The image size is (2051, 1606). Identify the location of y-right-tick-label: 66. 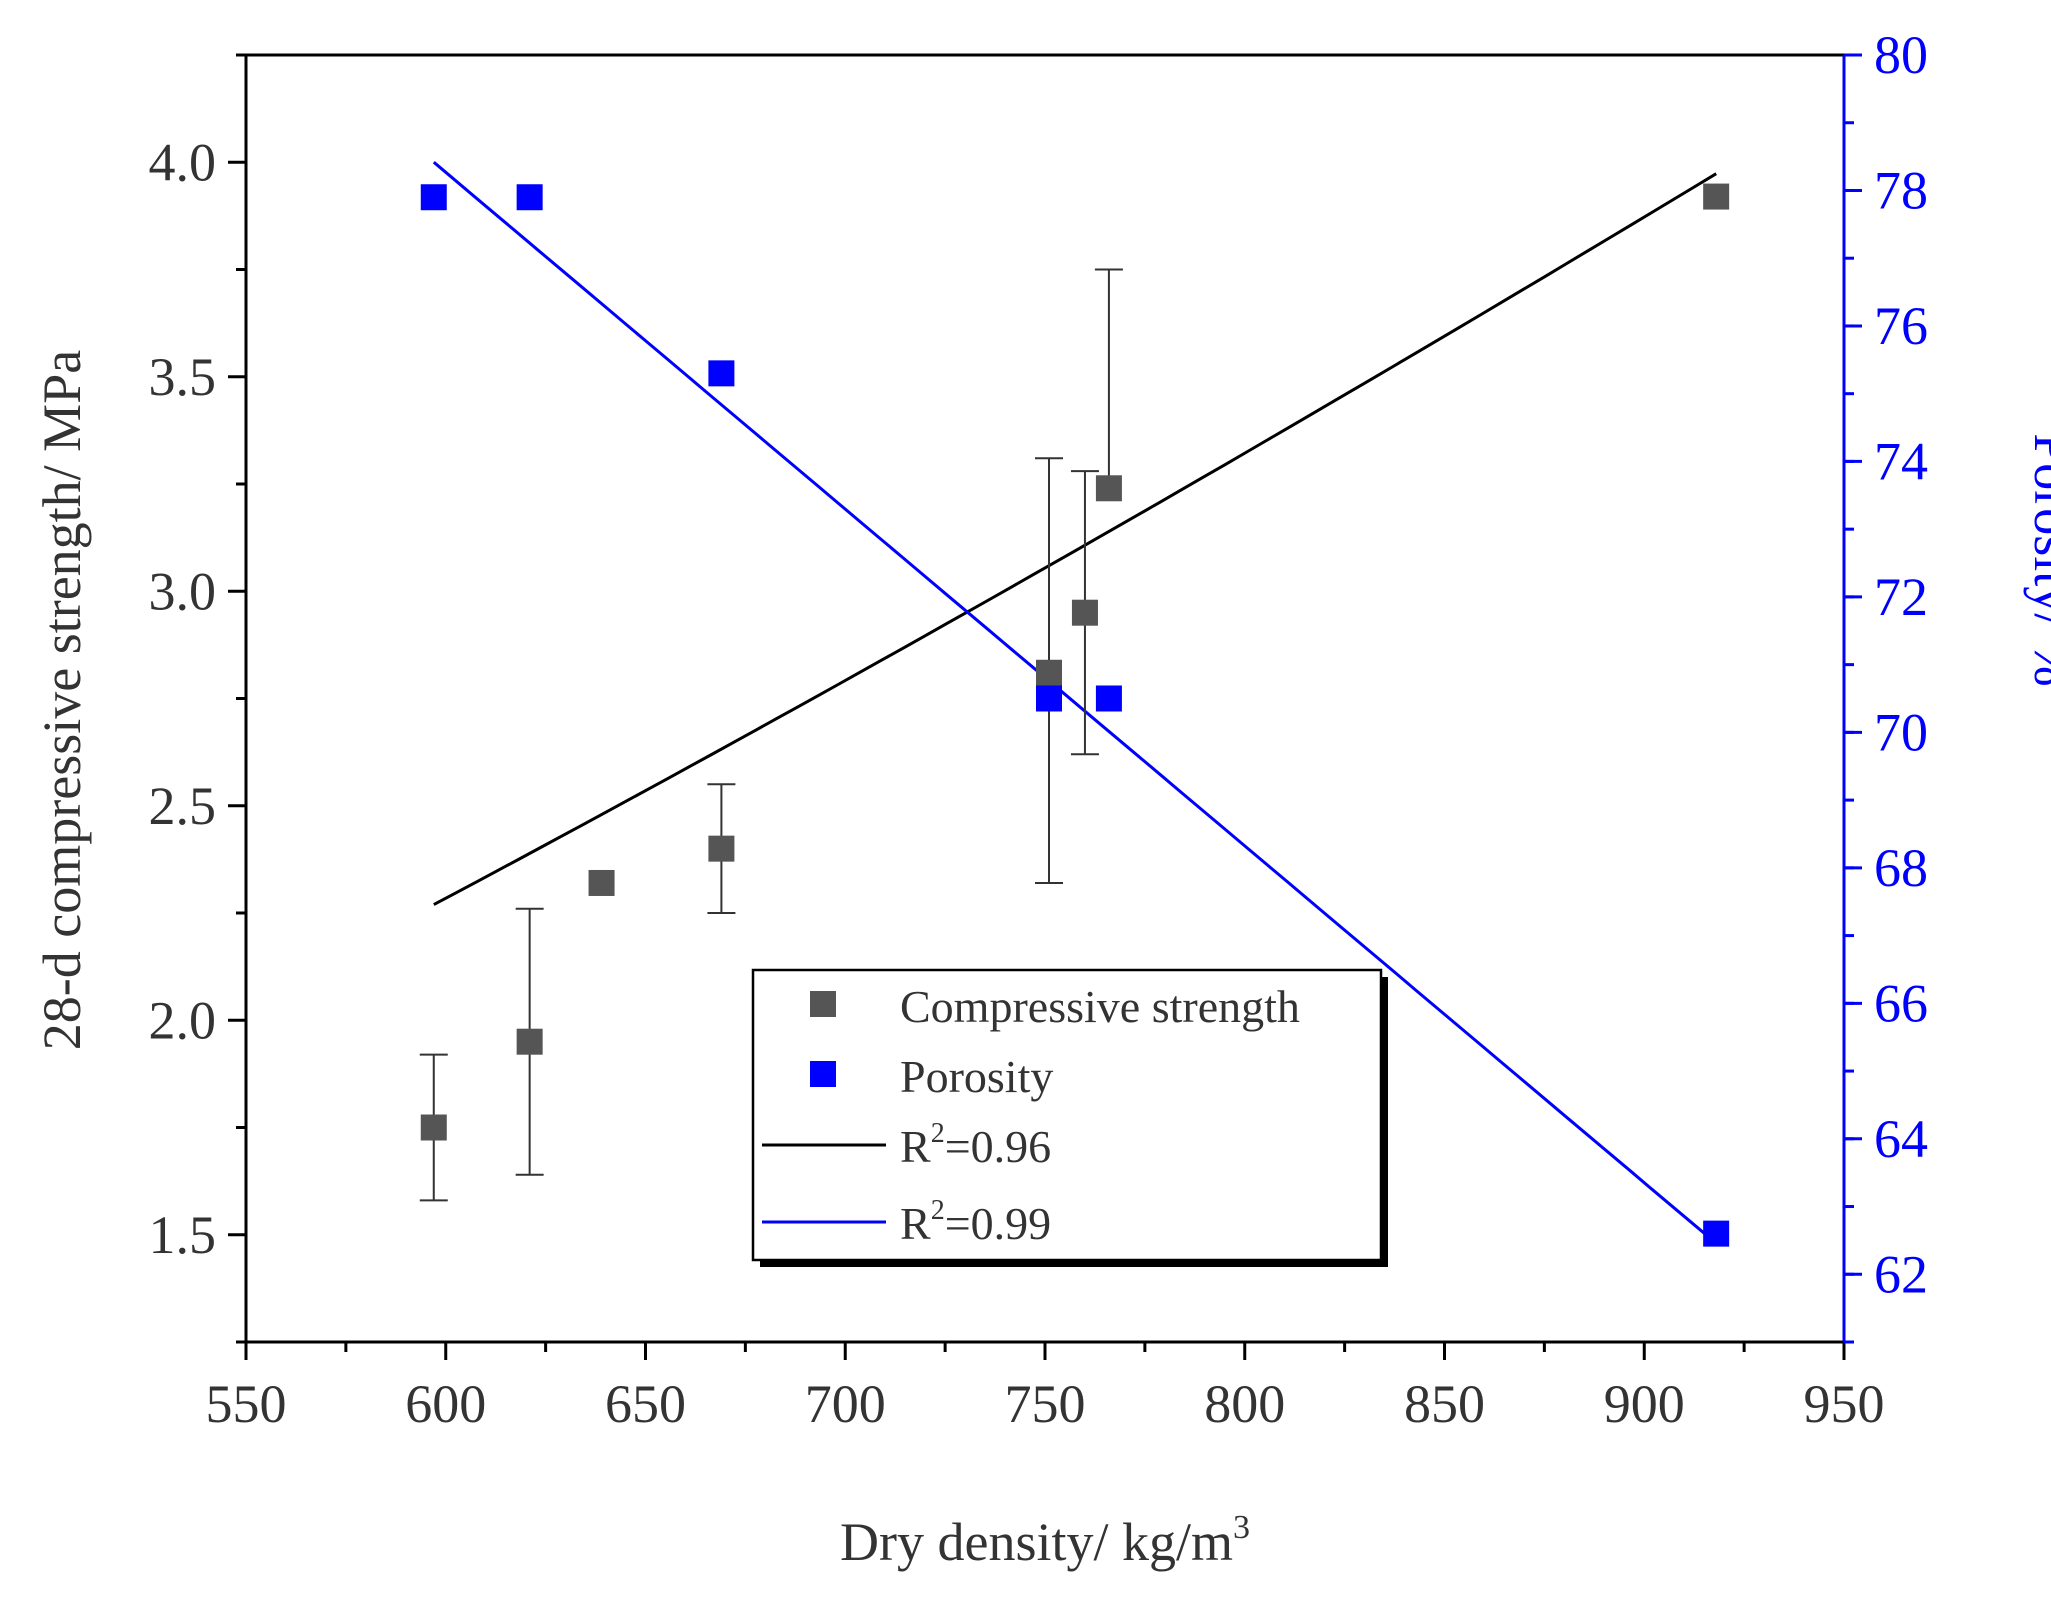
(1901, 1003).